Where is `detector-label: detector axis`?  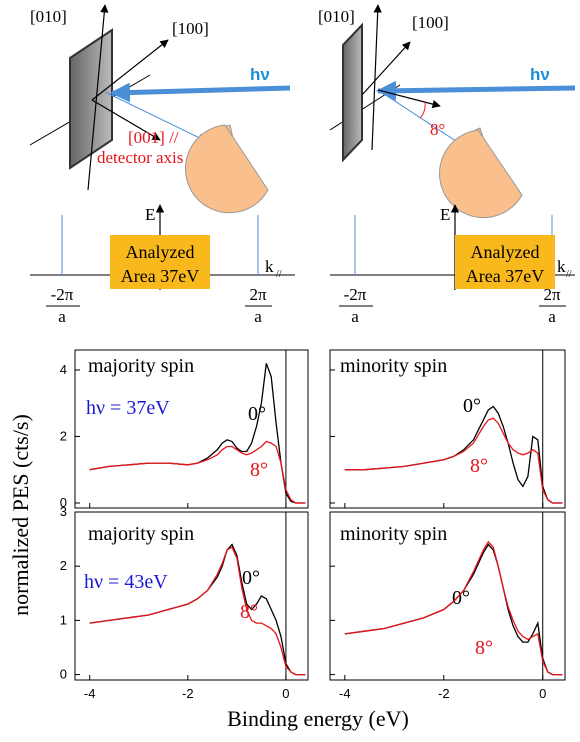
detector-label: detector axis is located at coordinates (140, 157).